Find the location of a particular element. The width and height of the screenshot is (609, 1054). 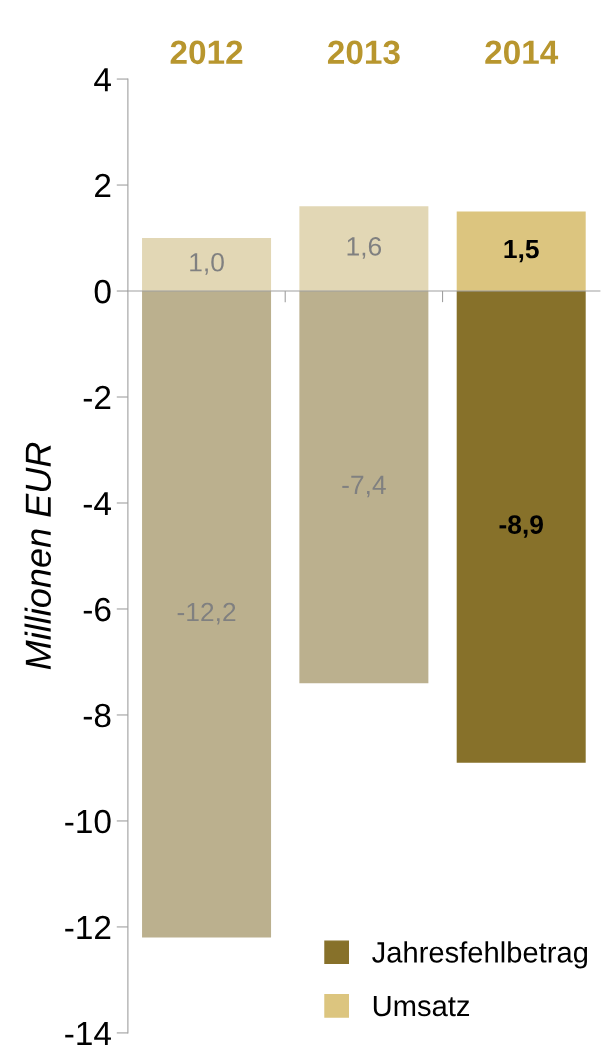

y-tick-label: -2 is located at coordinates (97, 397).